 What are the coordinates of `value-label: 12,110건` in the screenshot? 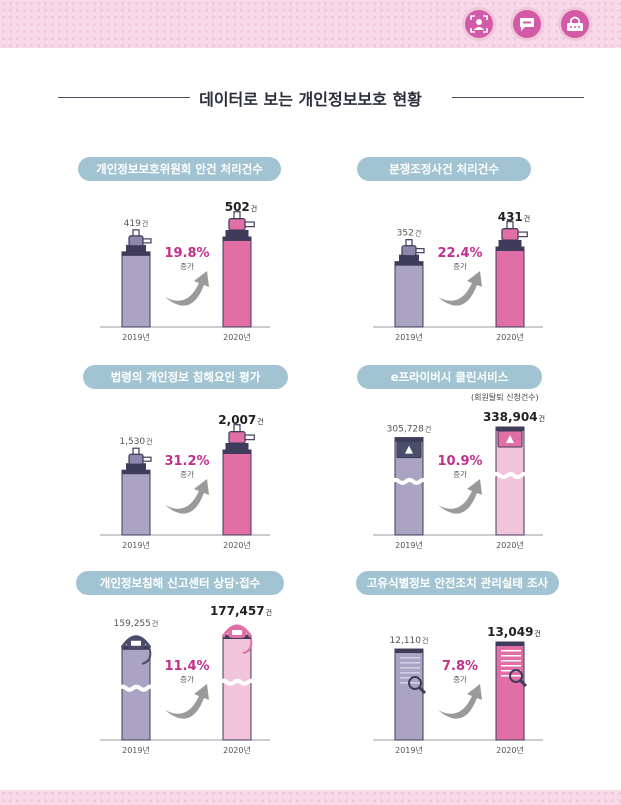 It's located at (409, 641).